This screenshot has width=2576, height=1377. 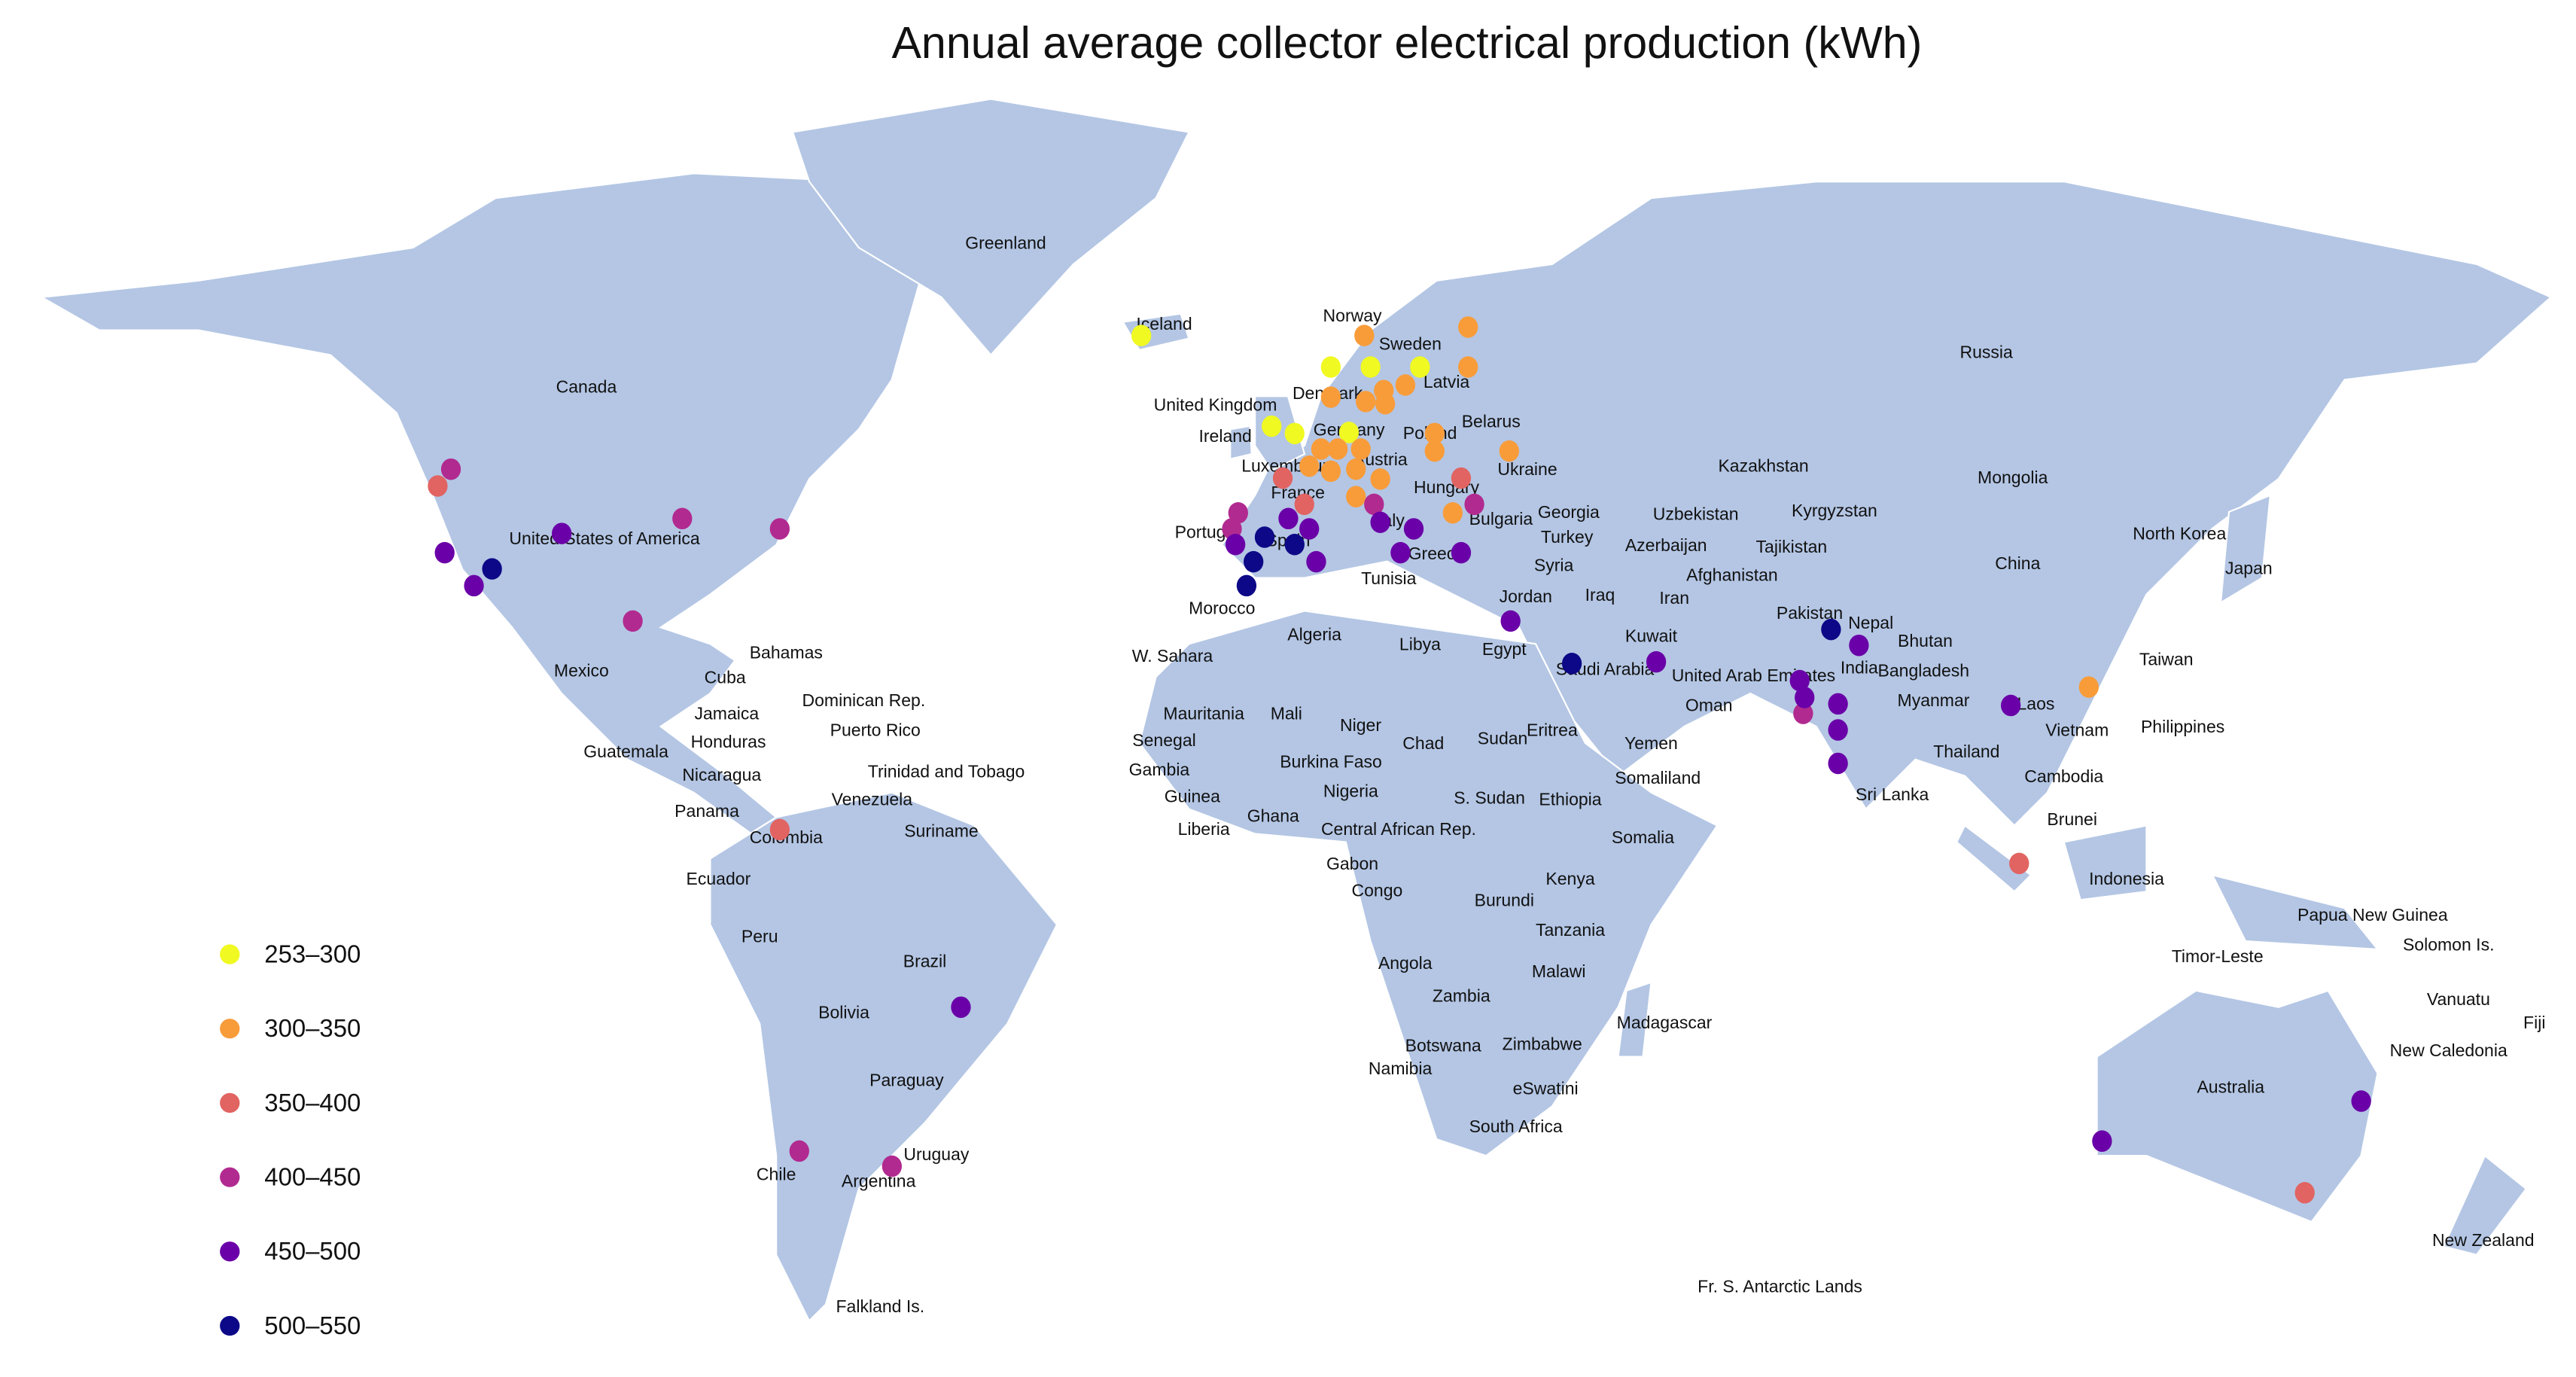 What do you see at coordinates (1461, 996) in the screenshot?
I see `country-label: Zambia` at bounding box center [1461, 996].